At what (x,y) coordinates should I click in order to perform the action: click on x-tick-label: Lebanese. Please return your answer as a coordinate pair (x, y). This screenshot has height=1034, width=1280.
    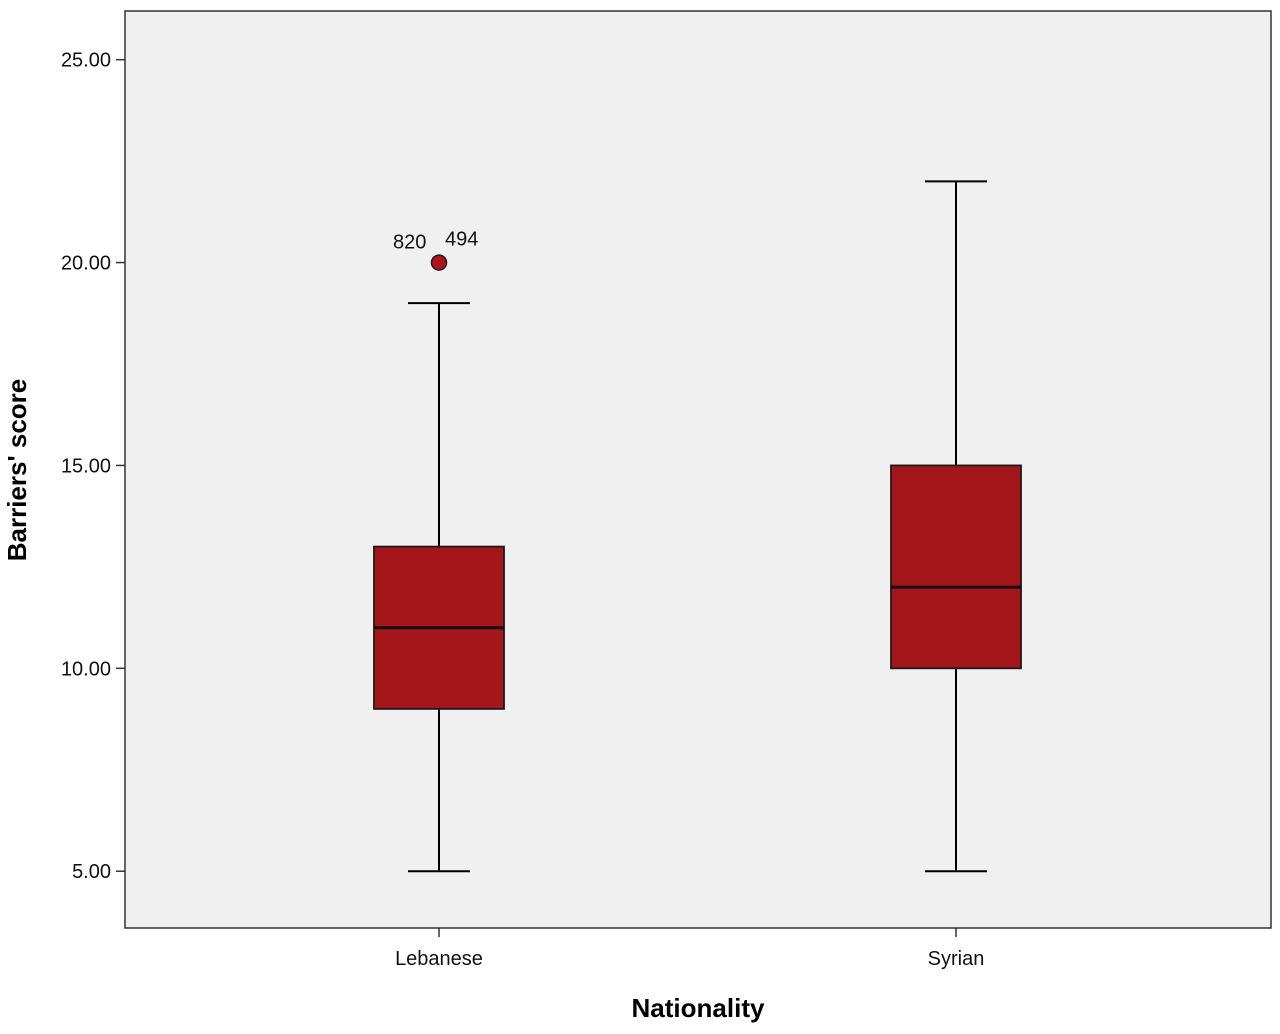
    Looking at the image, I should click on (439, 959).